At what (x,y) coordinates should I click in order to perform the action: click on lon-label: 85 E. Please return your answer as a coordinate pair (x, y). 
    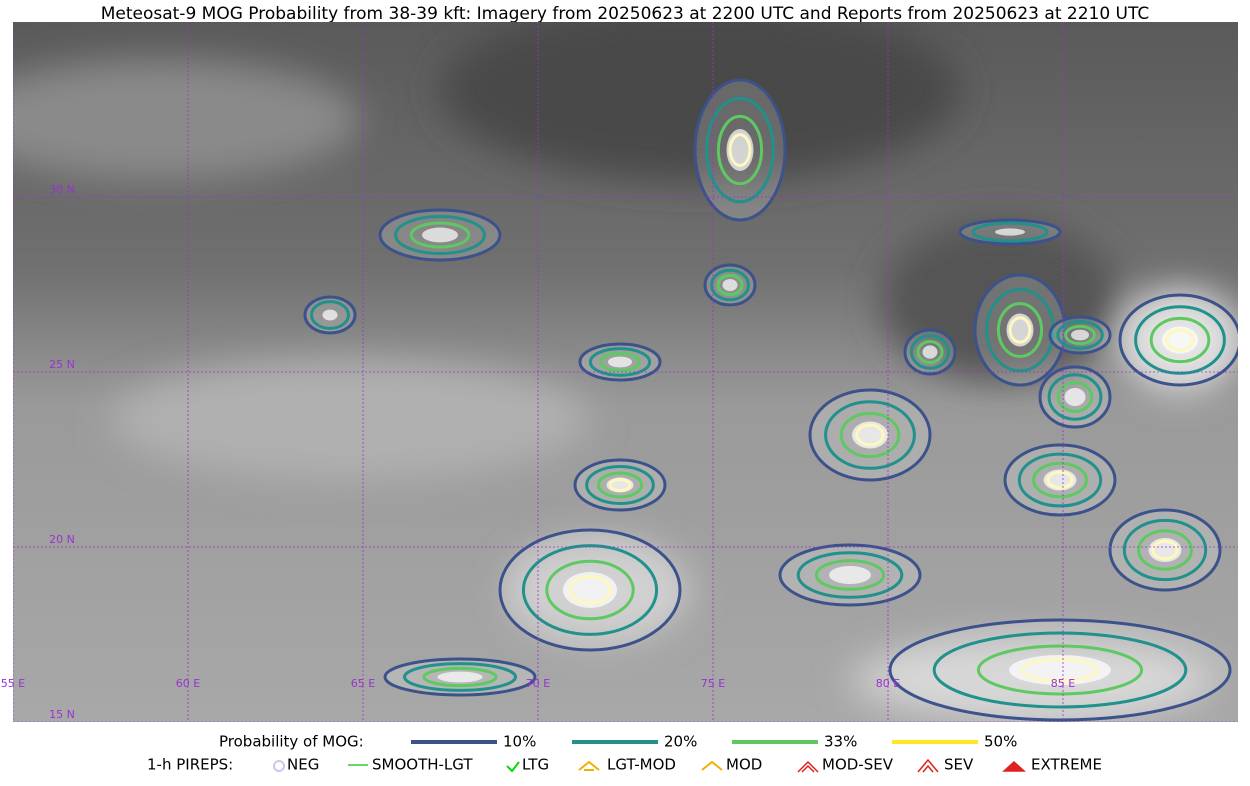
    Looking at the image, I should click on (1063, 683).